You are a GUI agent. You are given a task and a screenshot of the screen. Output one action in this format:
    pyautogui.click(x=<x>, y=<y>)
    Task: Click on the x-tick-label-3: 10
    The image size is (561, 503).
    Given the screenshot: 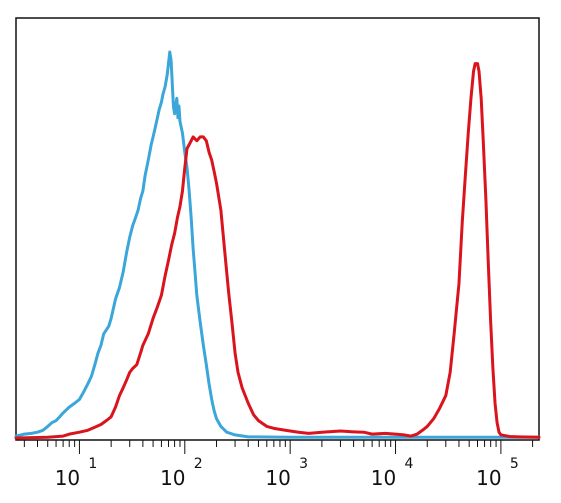 What is the action you would take?
    pyautogui.click(x=277, y=478)
    